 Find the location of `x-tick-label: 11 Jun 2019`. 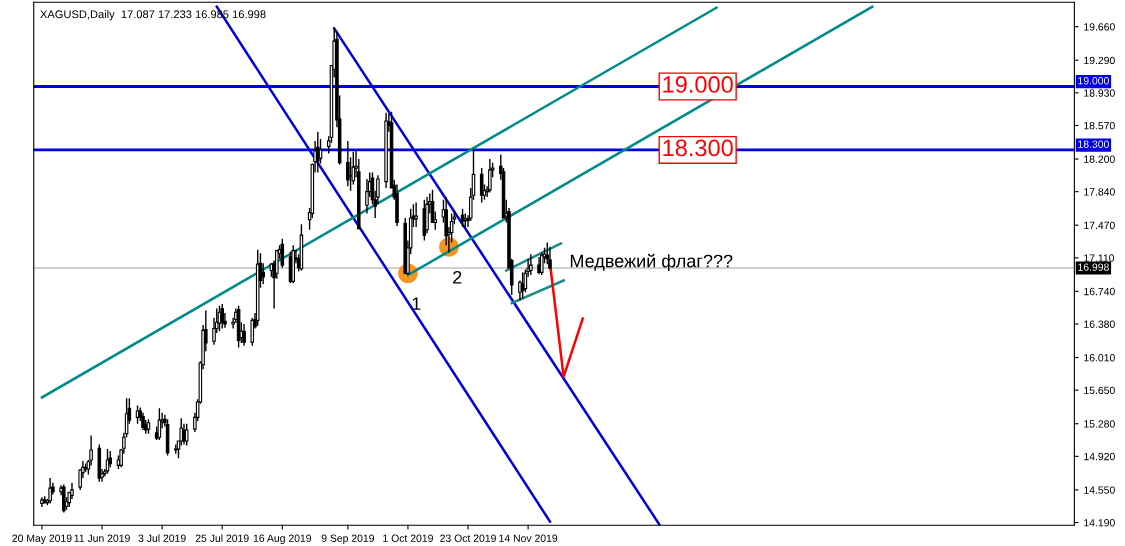

x-tick-label: 11 Jun 2019 is located at coordinates (102, 538).